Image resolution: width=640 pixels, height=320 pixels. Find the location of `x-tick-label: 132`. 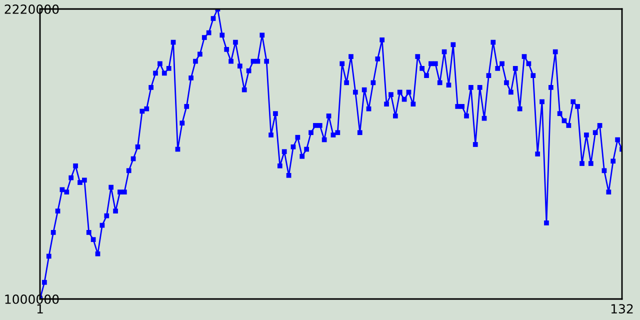

x-tick-label: 132 is located at coordinates (622, 309).